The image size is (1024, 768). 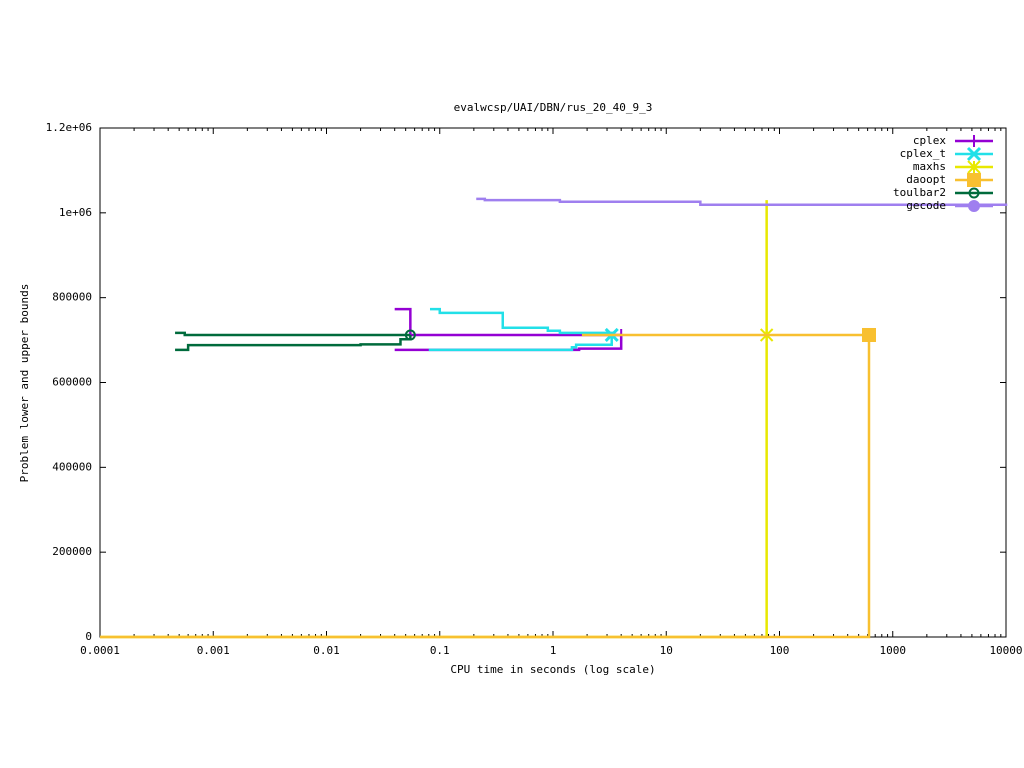 I want to click on x-tick-label: 1, so click(x=553, y=650).